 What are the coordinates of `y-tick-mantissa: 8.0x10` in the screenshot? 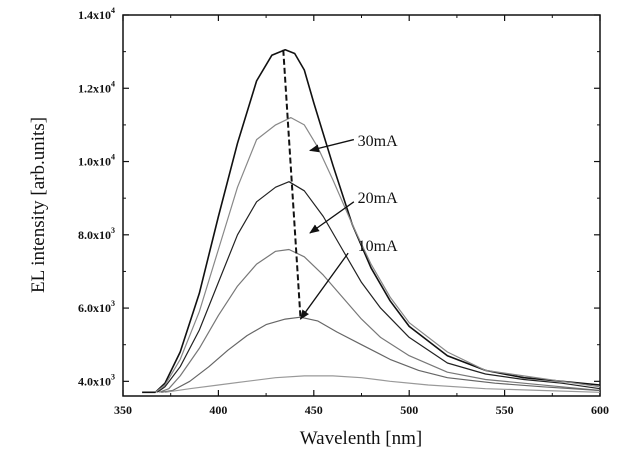 It's located at (94, 235).